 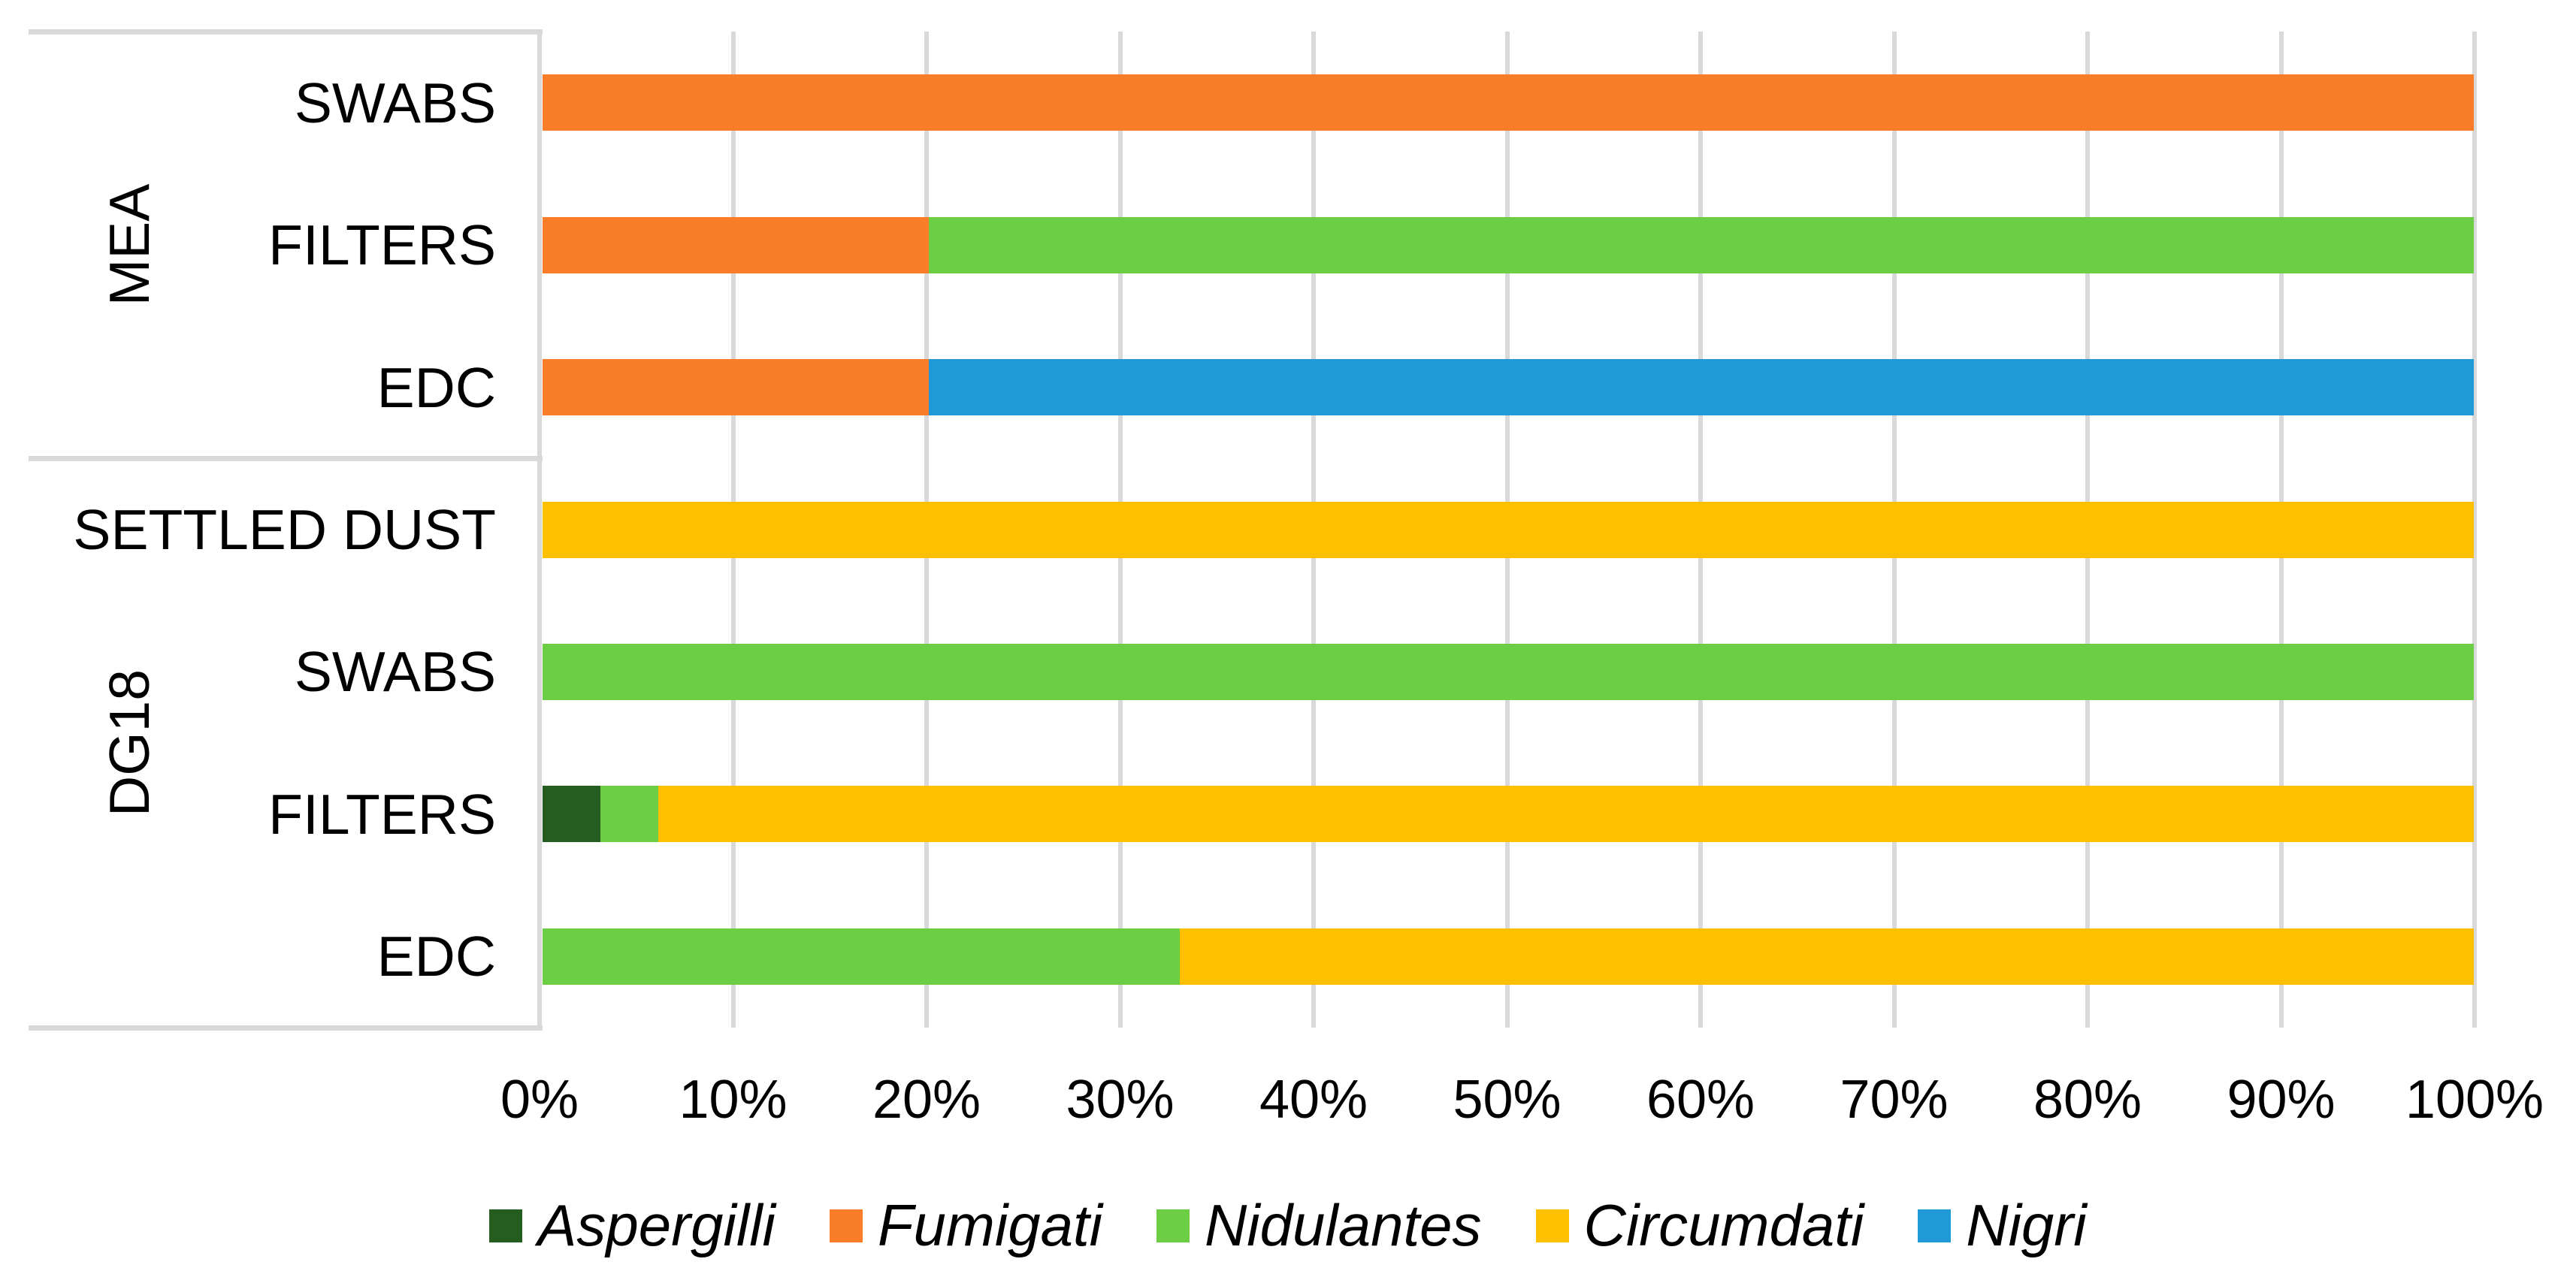 What do you see at coordinates (129, 245) in the screenshot?
I see `group-label-mea: MEA` at bounding box center [129, 245].